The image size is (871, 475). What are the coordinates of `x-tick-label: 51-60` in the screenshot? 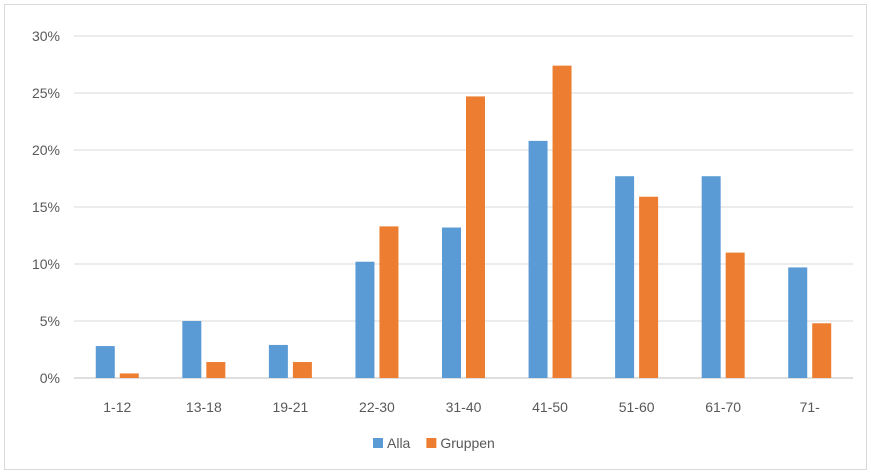 It's located at (637, 407).